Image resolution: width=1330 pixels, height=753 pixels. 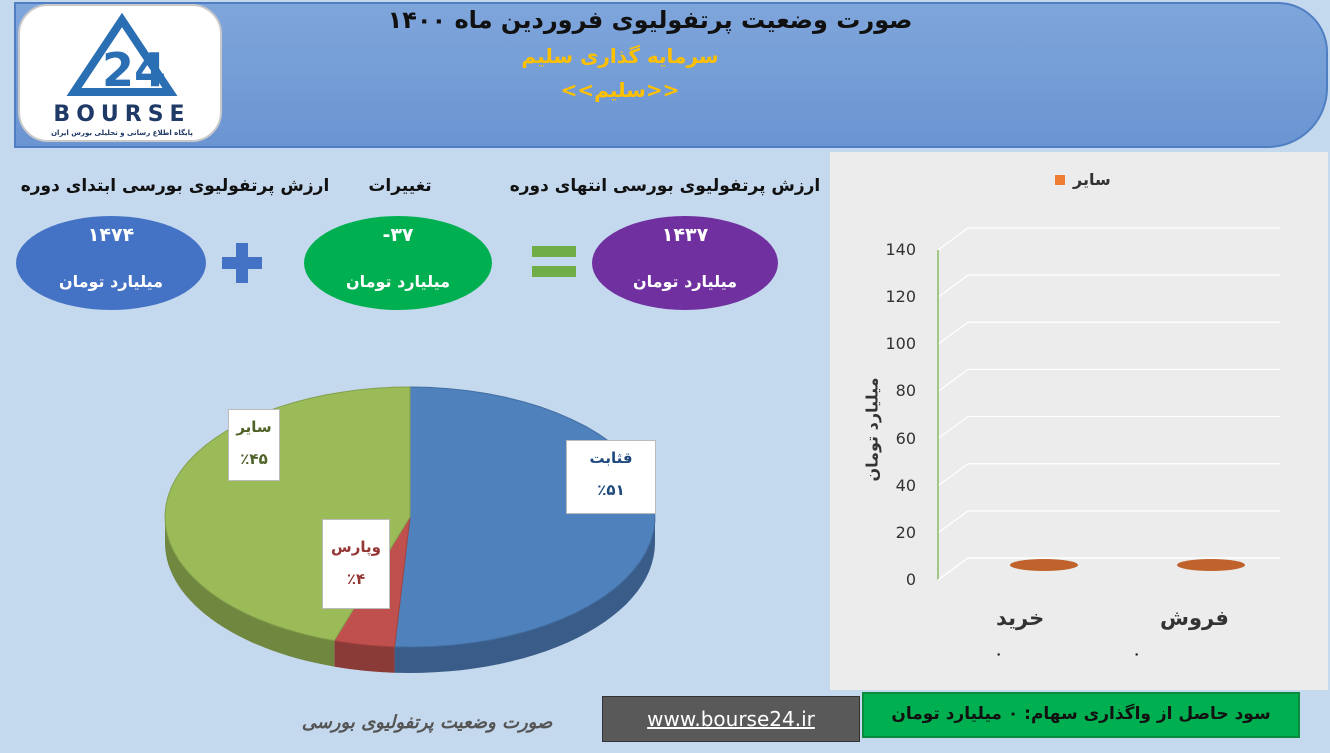 I want to click on svg-text: 24, so click(x=134, y=70).